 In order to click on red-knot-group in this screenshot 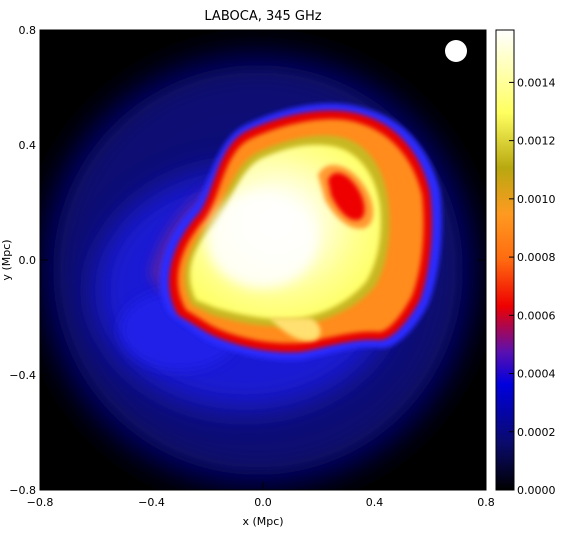, I will do `click(346, 196)`.